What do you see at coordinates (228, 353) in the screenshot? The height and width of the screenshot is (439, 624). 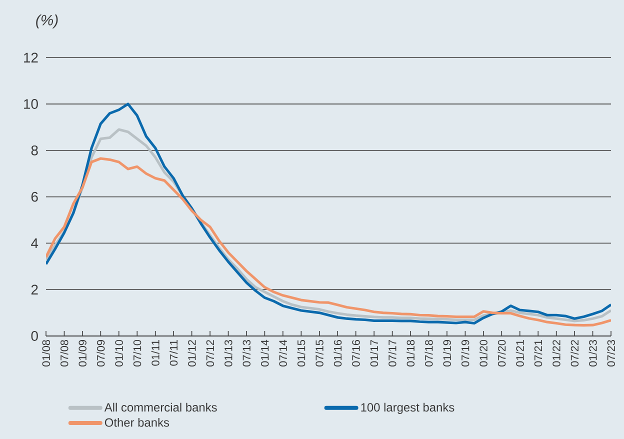 I see `x-tick-label: 01/13` at bounding box center [228, 353].